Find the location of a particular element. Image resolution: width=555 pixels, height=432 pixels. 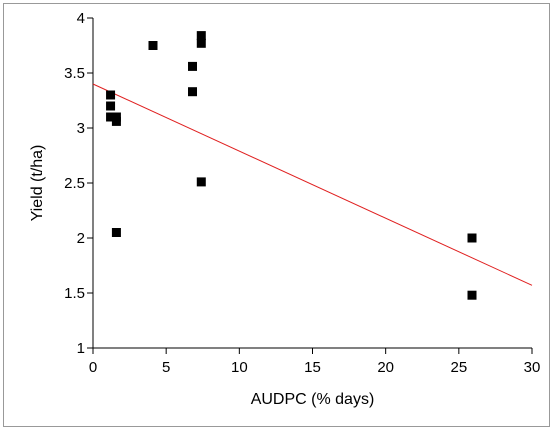

x-tick-label: 15 is located at coordinates (312, 367).